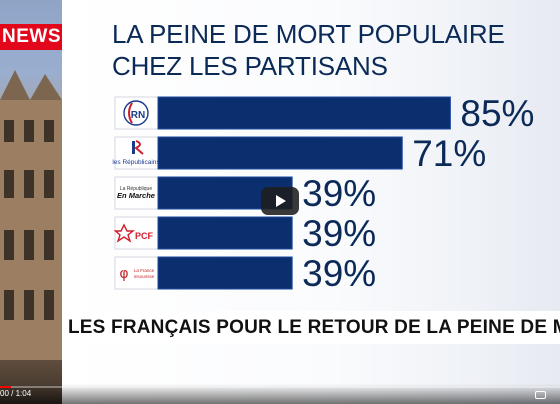 This screenshot has width=560, height=404. I want to click on lfi-logo-text-1: La France, so click(144, 270).